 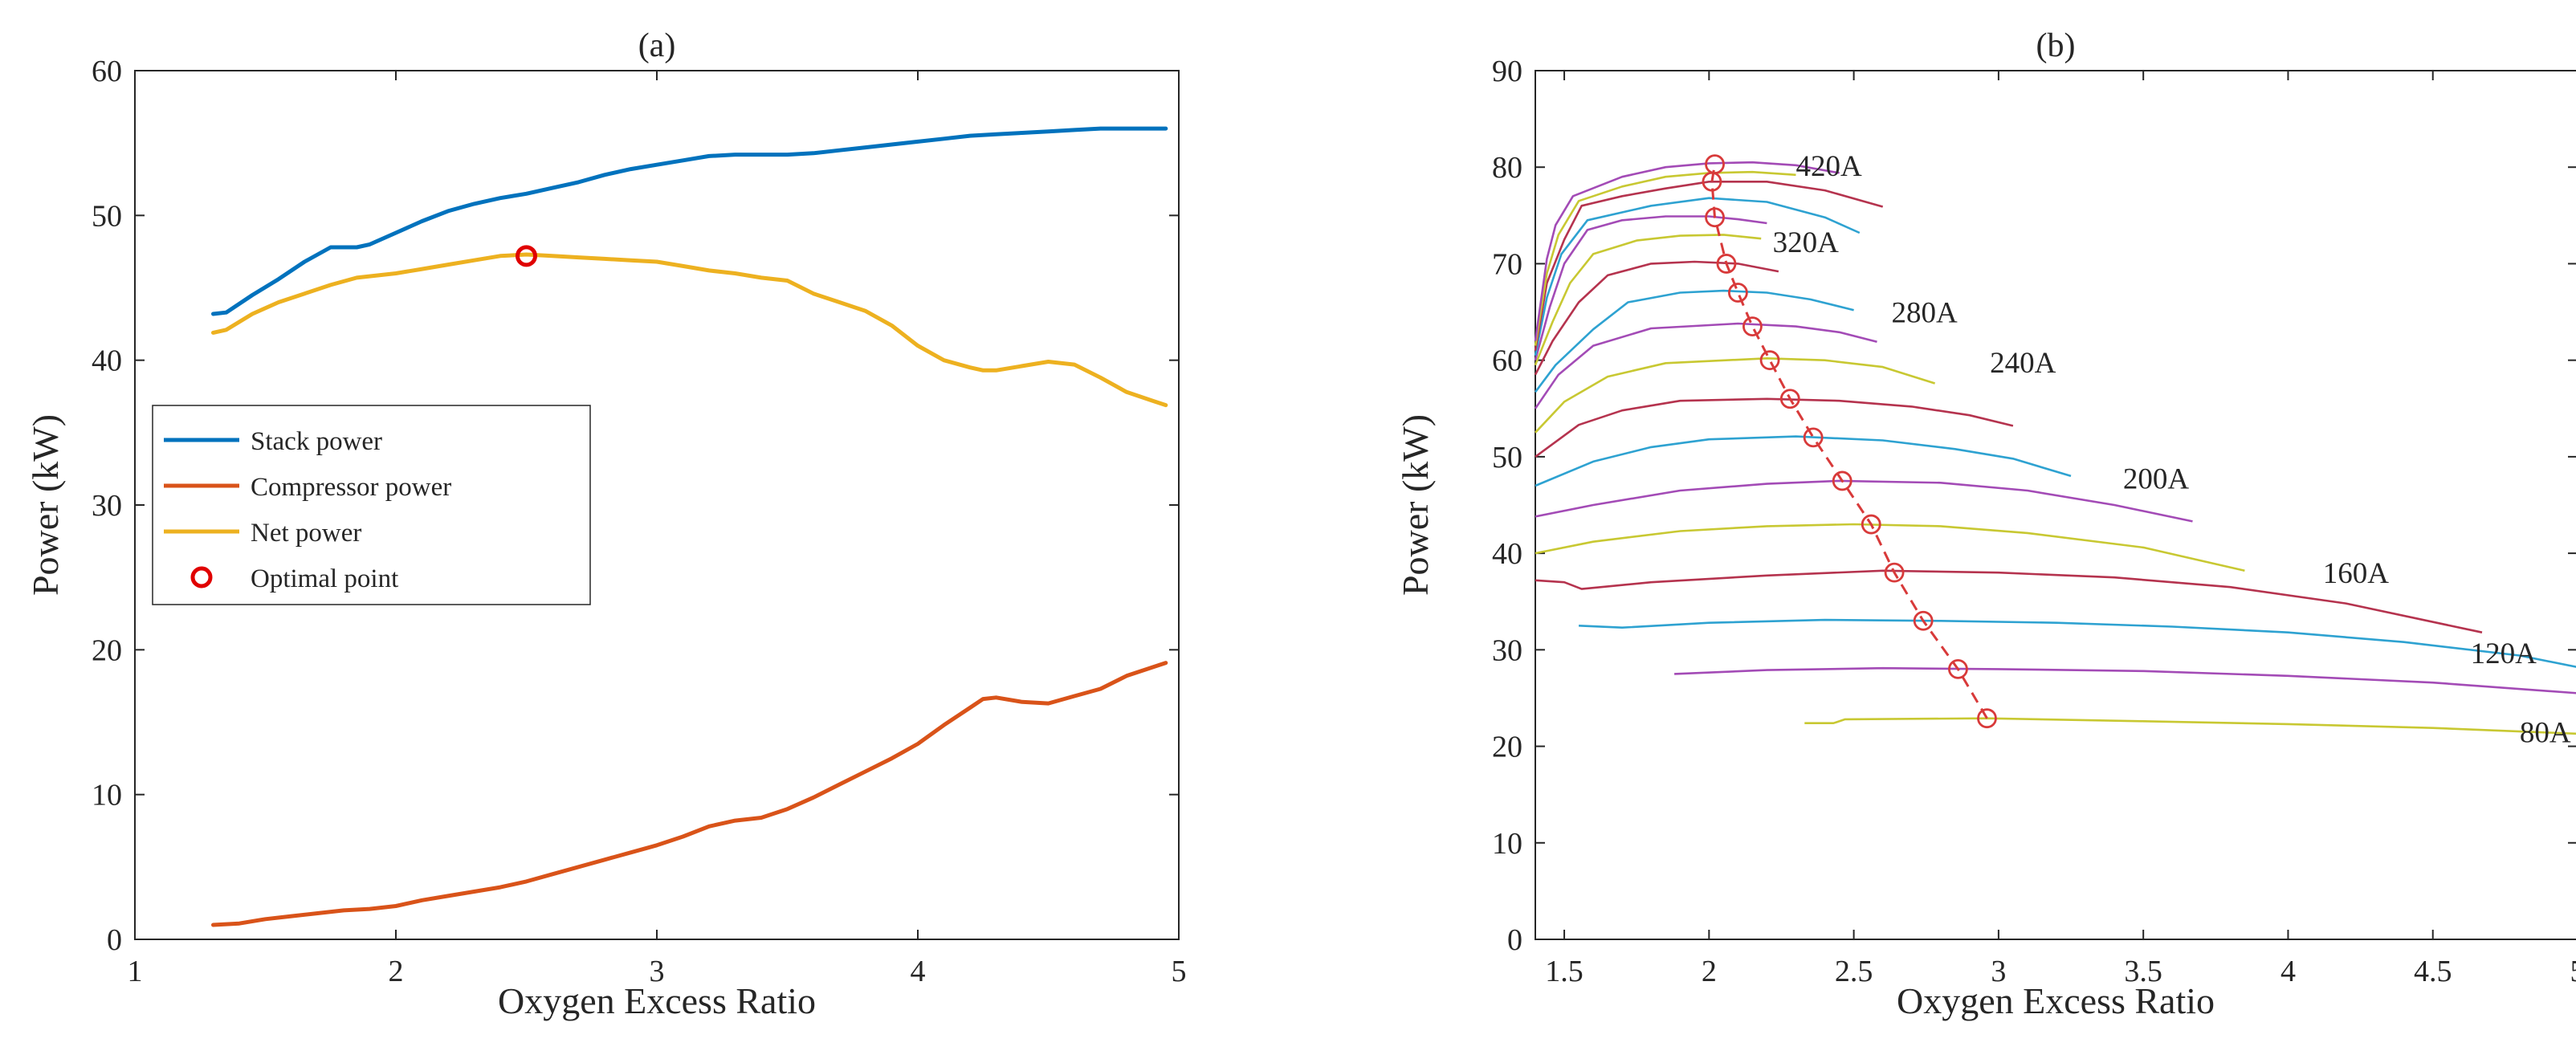 What do you see at coordinates (1806, 242) in the screenshot?
I see `current-label-320a: 320A` at bounding box center [1806, 242].